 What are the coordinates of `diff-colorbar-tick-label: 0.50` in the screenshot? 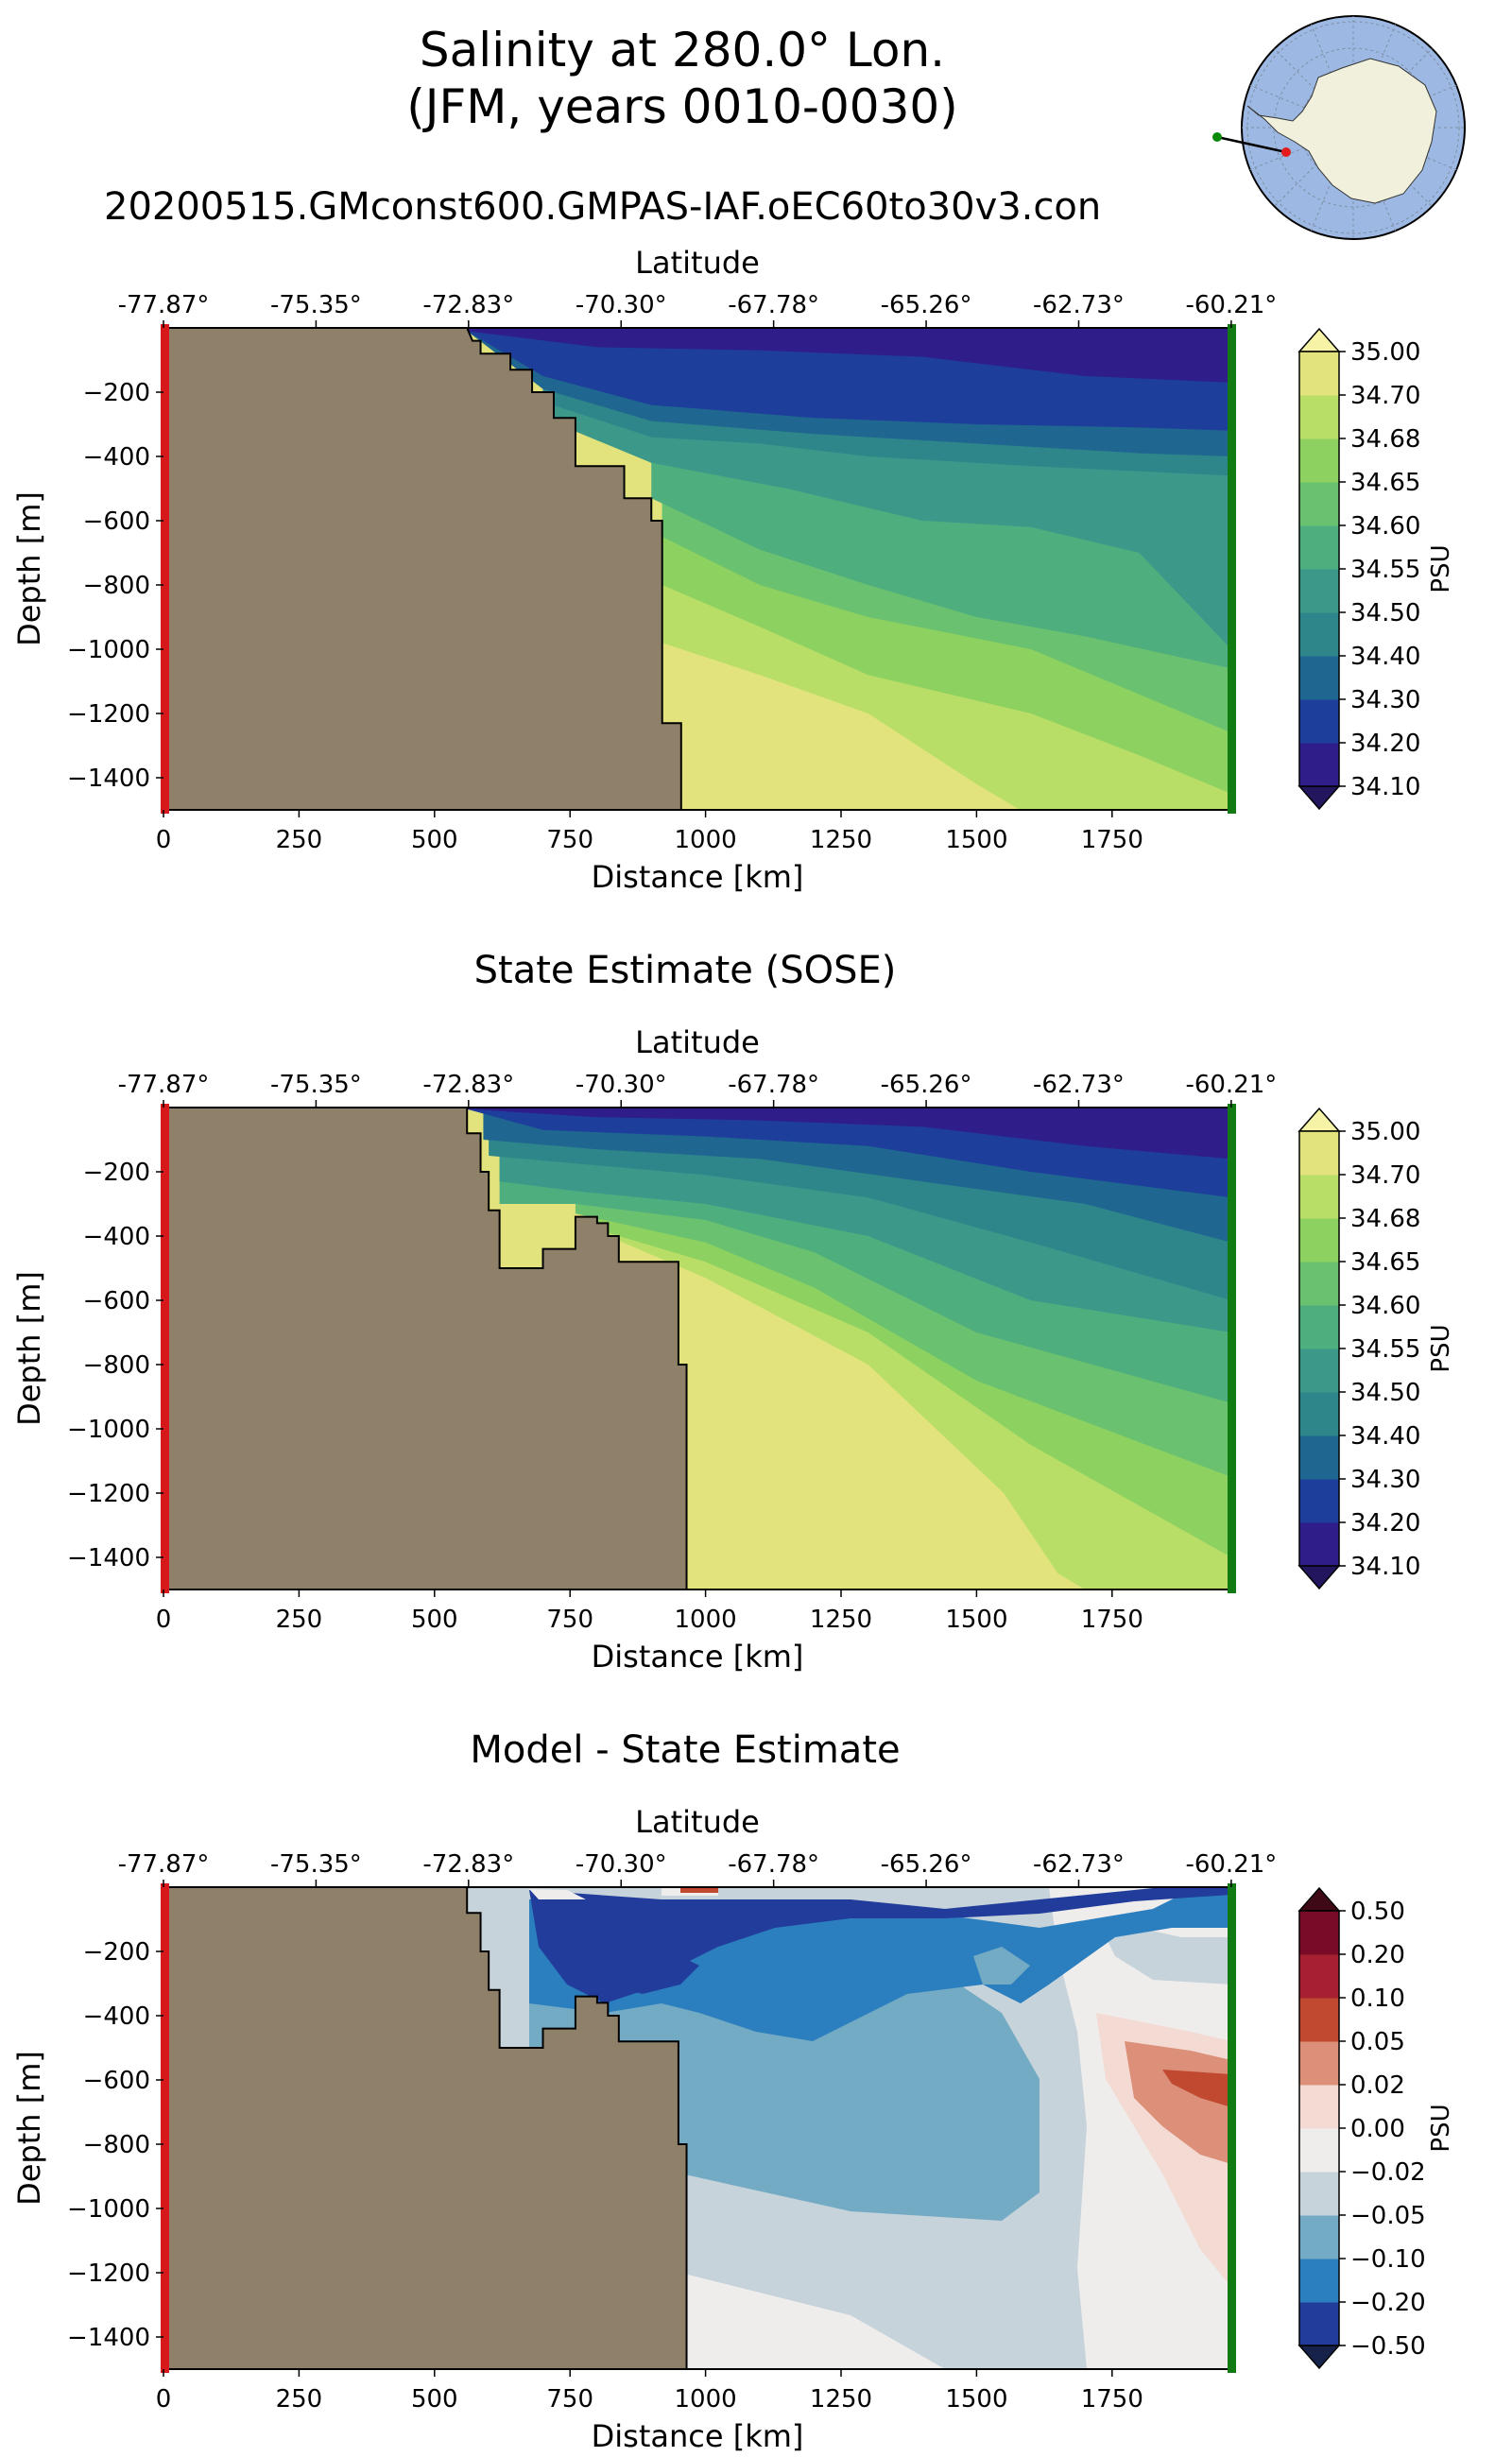 It's located at (1377, 1912).